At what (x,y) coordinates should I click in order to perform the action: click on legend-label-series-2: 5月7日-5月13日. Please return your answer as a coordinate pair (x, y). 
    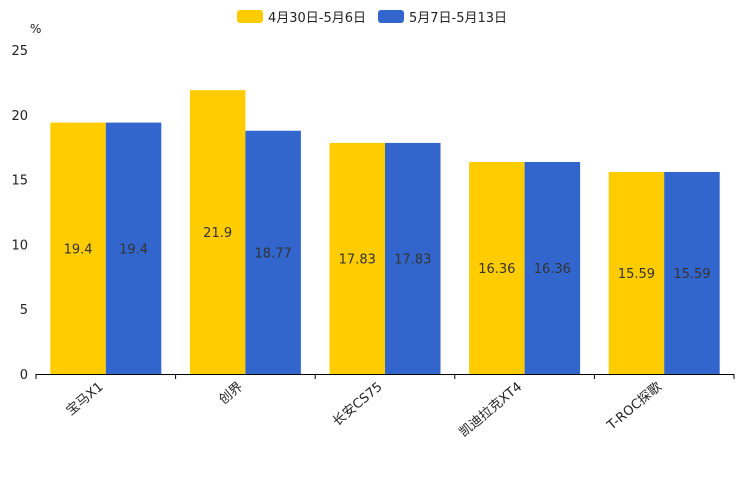
    Looking at the image, I should click on (458, 18).